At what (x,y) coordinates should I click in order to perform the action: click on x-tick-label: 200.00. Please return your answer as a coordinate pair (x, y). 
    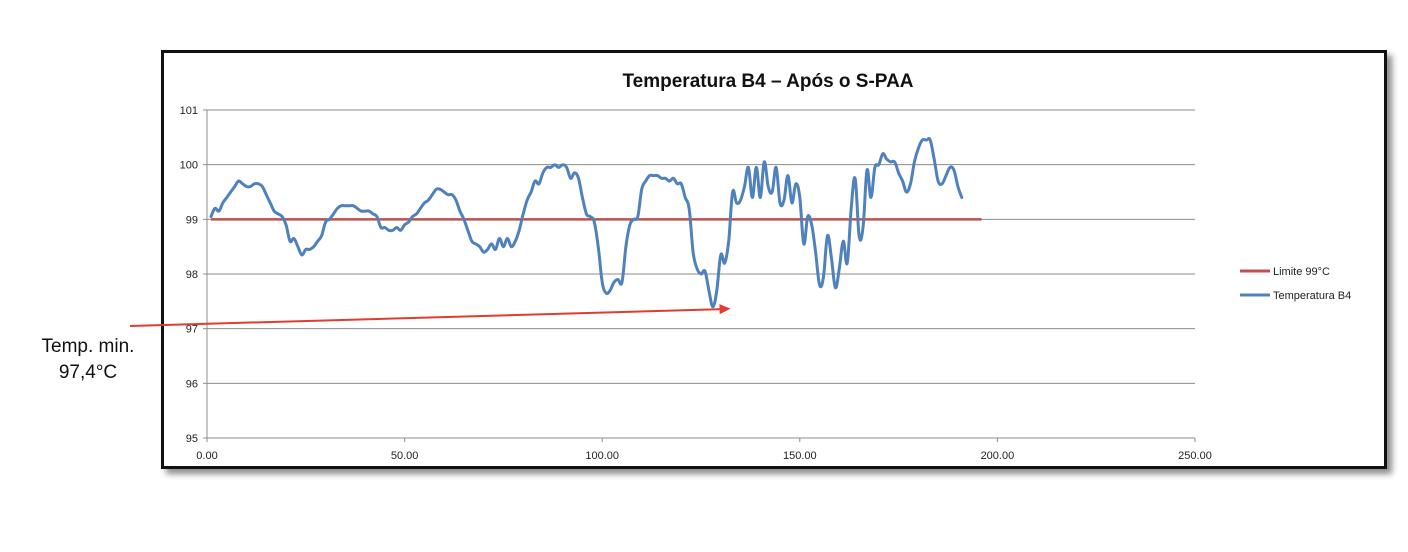
    Looking at the image, I should click on (998, 456).